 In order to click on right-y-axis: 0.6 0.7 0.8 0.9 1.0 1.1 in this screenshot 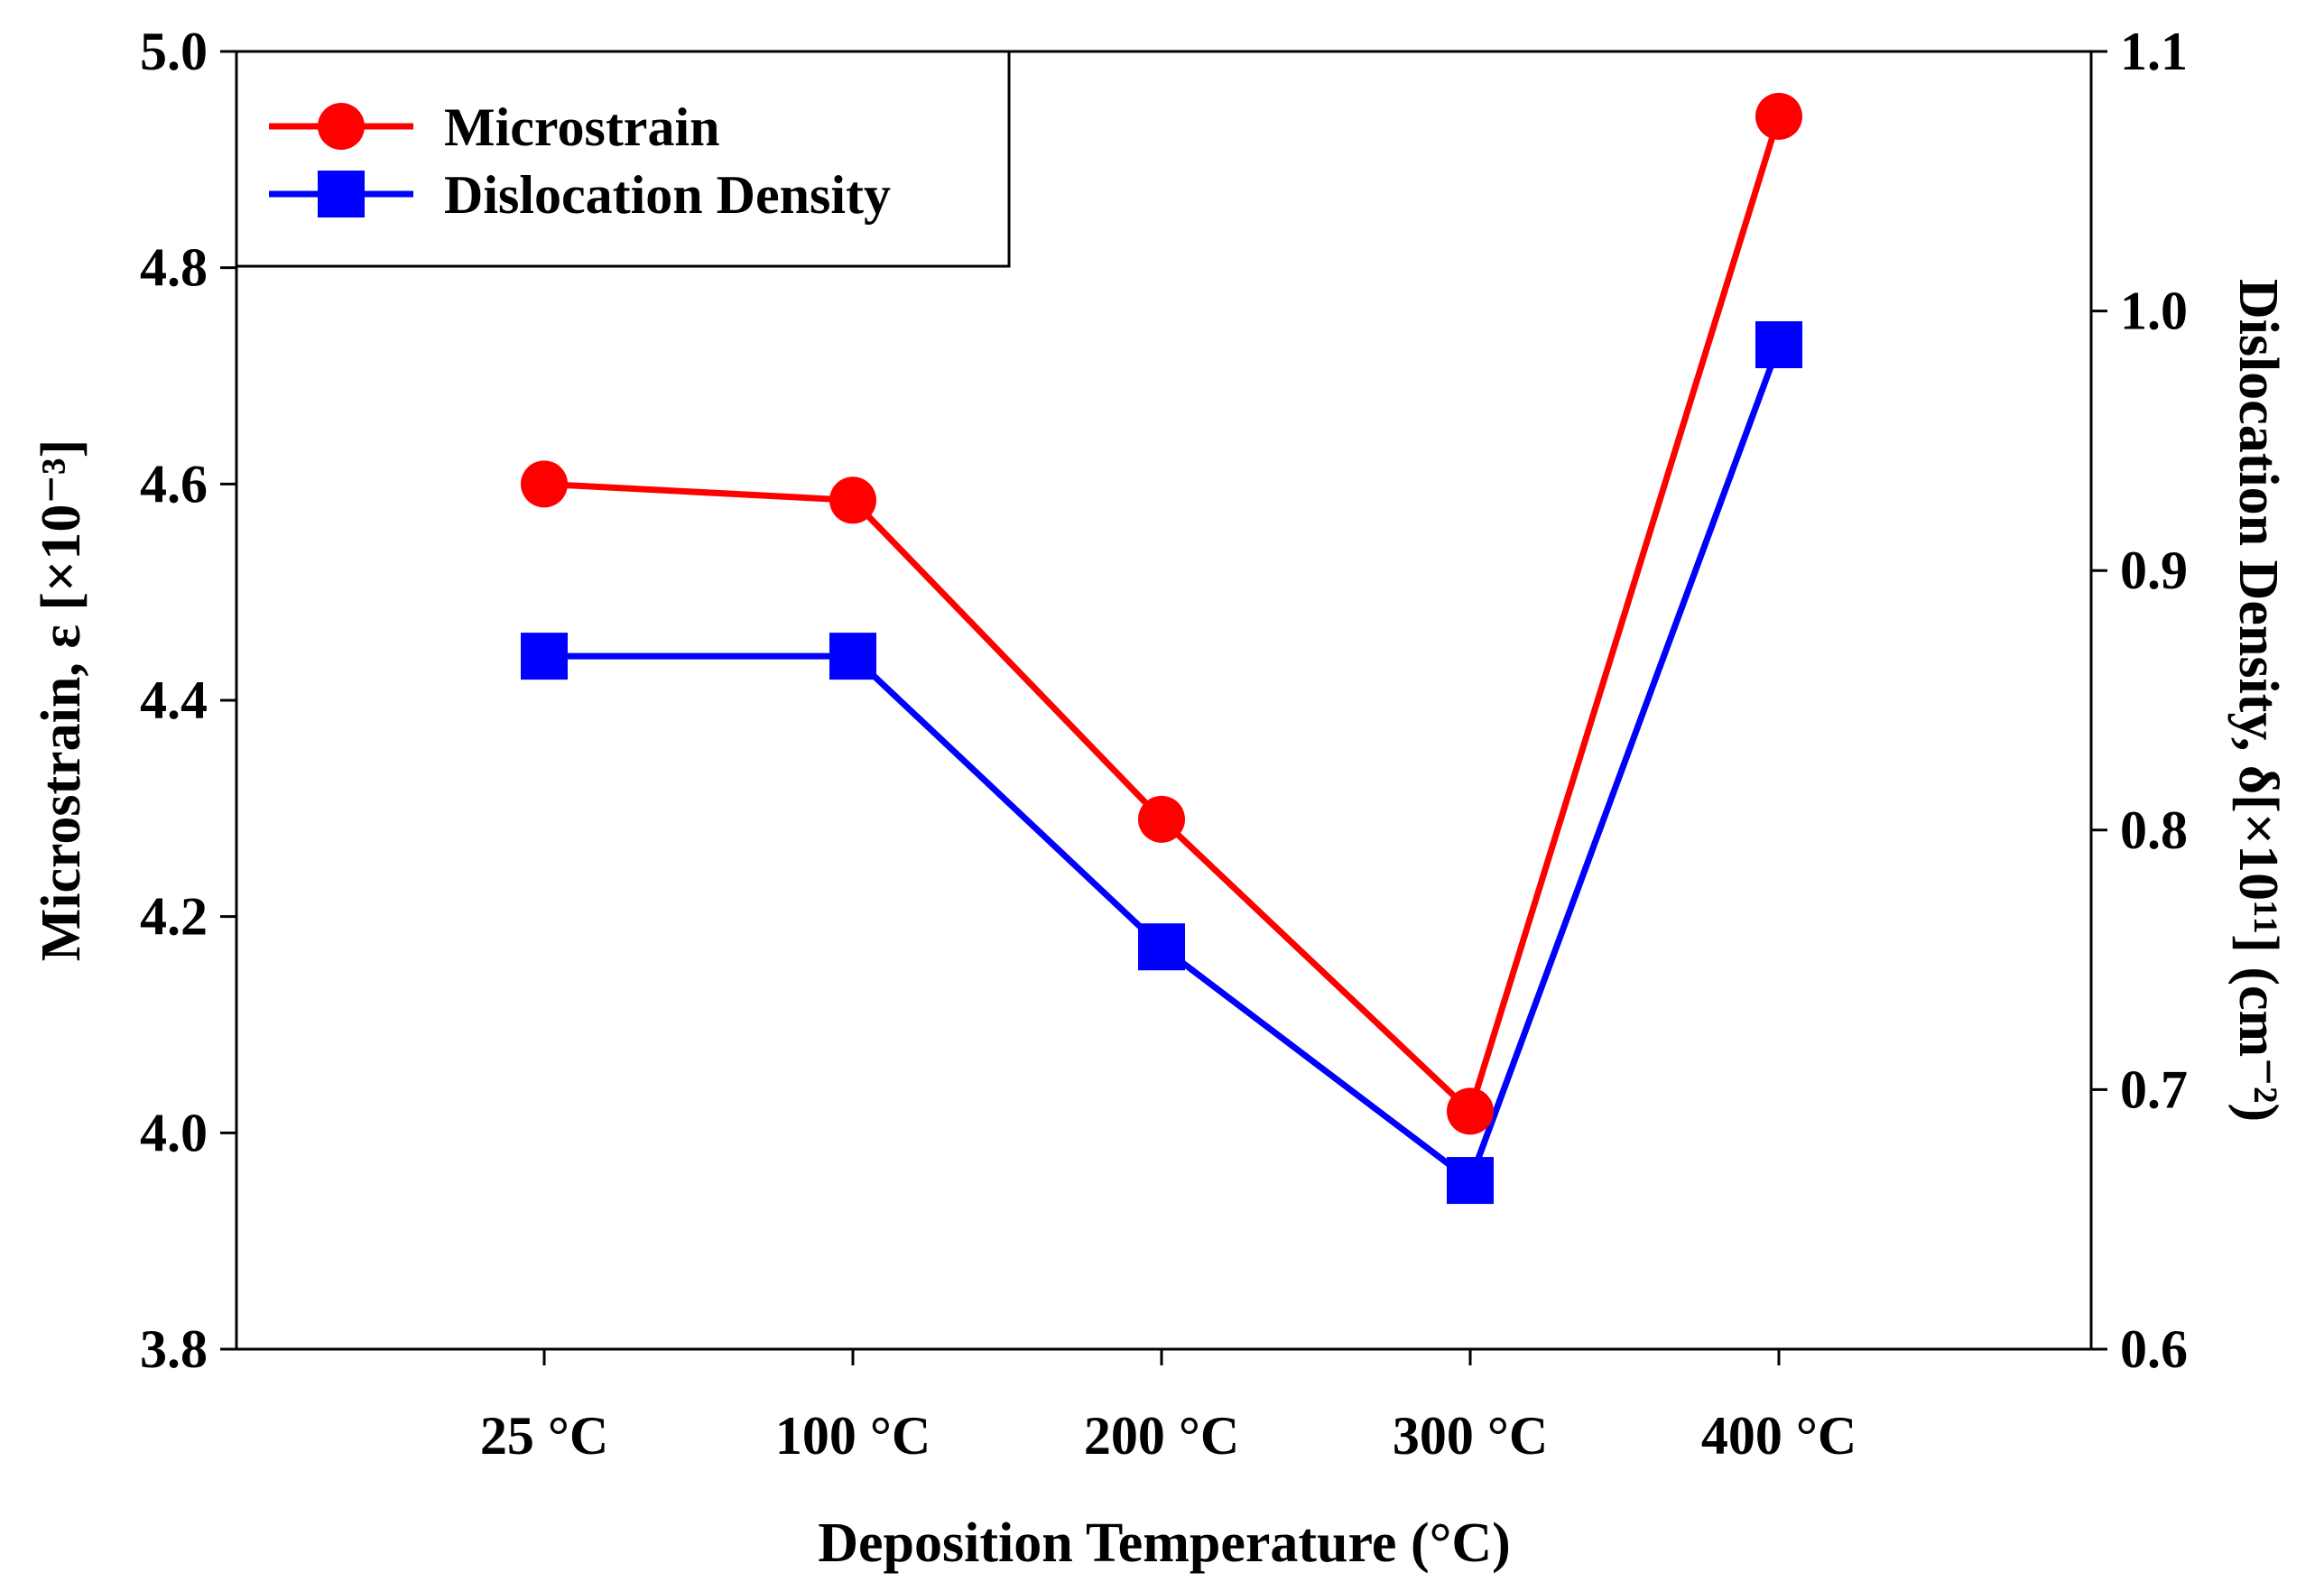, I will do `click(2140, 700)`.